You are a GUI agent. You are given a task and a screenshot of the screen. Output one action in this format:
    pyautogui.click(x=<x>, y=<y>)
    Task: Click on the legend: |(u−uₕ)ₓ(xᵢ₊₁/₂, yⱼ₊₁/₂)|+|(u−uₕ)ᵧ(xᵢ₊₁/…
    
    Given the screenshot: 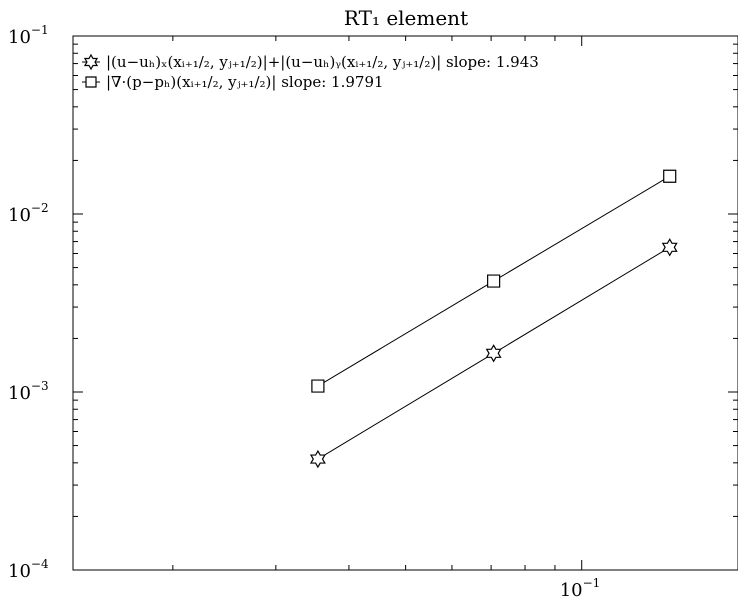 What is the action you would take?
    pyautogui.click(x=310, y=72)
    